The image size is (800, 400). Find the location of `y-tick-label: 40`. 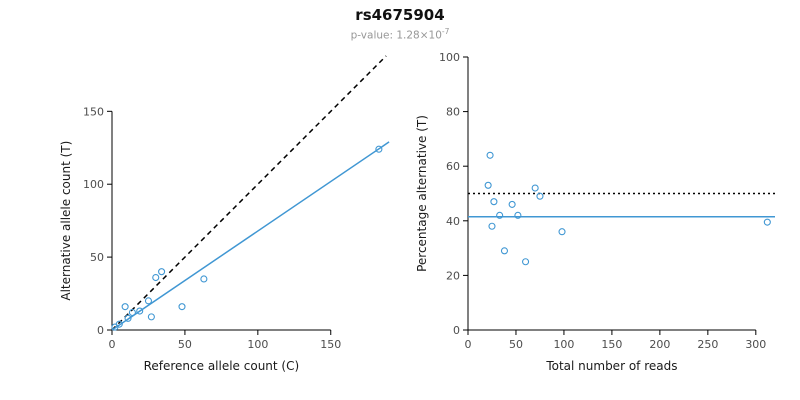

y-tick-label: 40 is located at coordinates (453, 221).